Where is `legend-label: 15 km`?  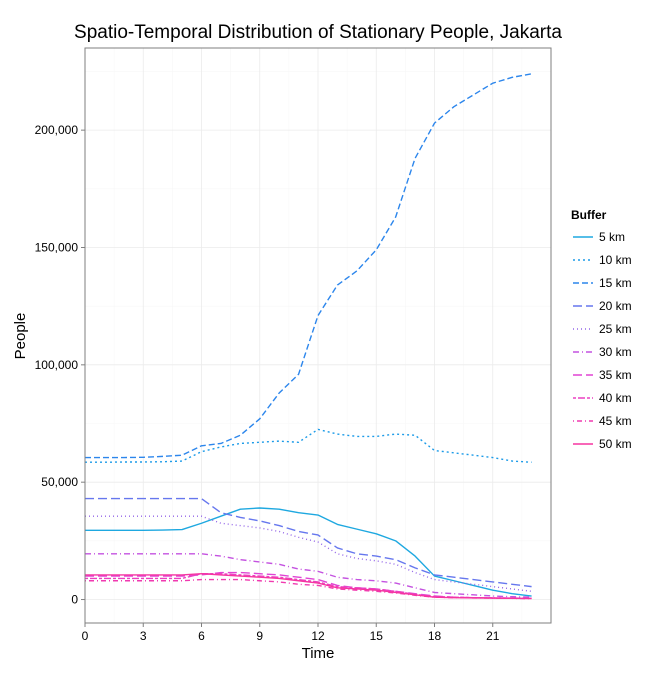 legend-label: 15 km is located at coordinates (615, 283).